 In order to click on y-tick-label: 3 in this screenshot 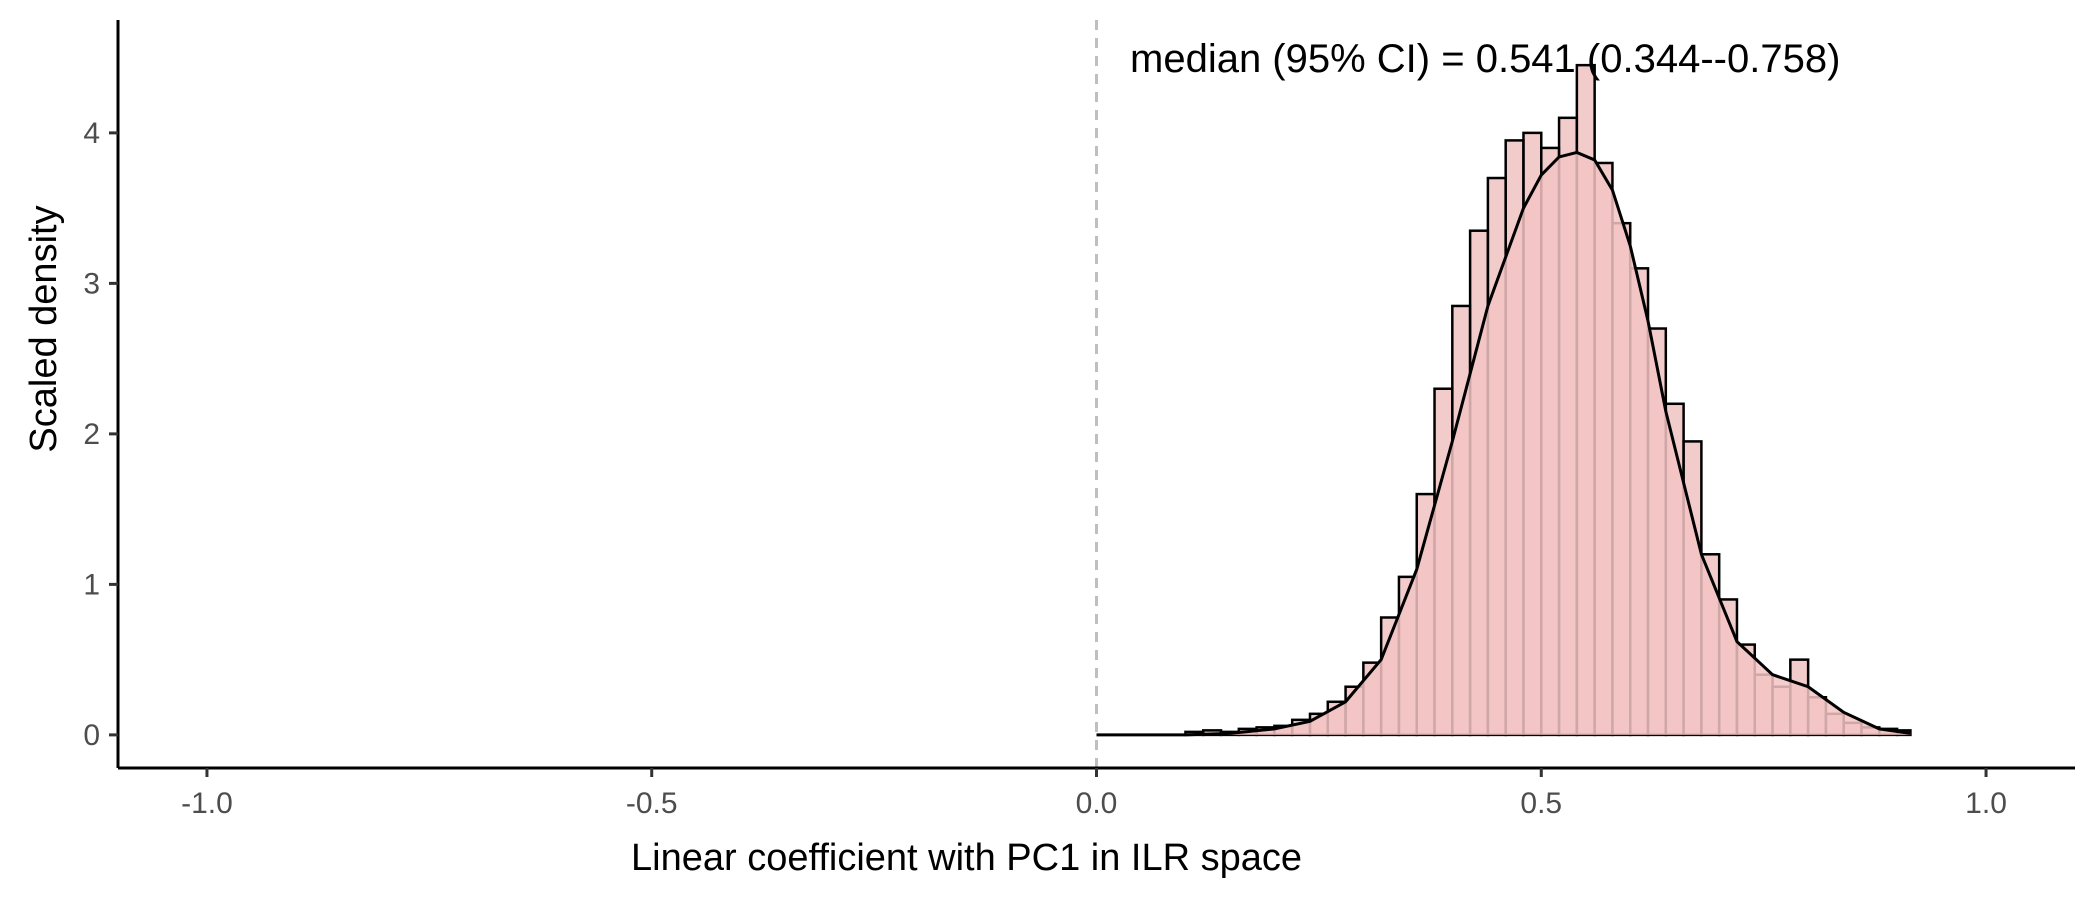, I will do `click(91, 283)`.